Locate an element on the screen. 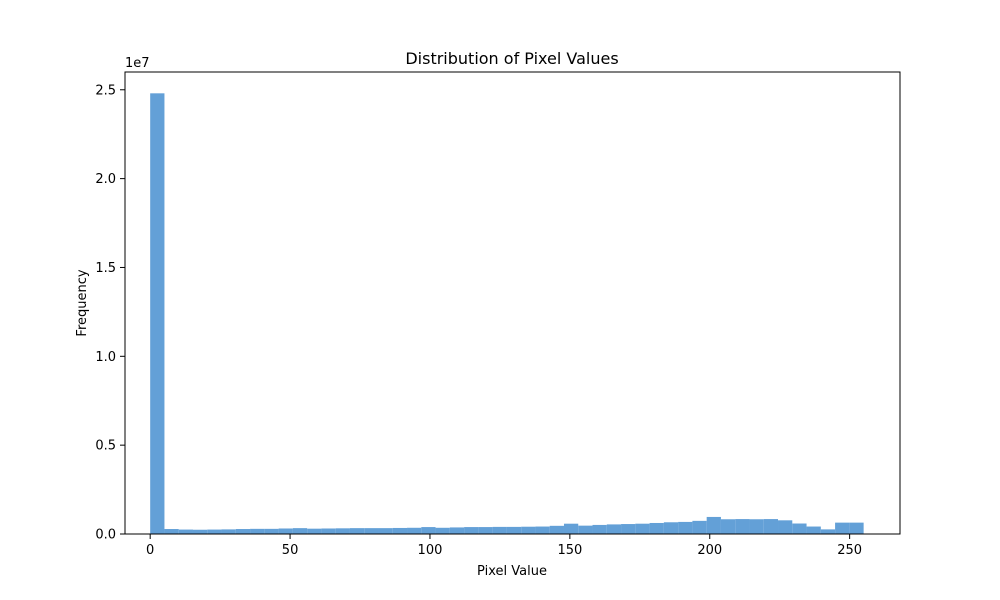 Image resolution: width=1000 pixels, height=600 pixels. y-axis-label: Frequency is located at coordinates (82, 302).